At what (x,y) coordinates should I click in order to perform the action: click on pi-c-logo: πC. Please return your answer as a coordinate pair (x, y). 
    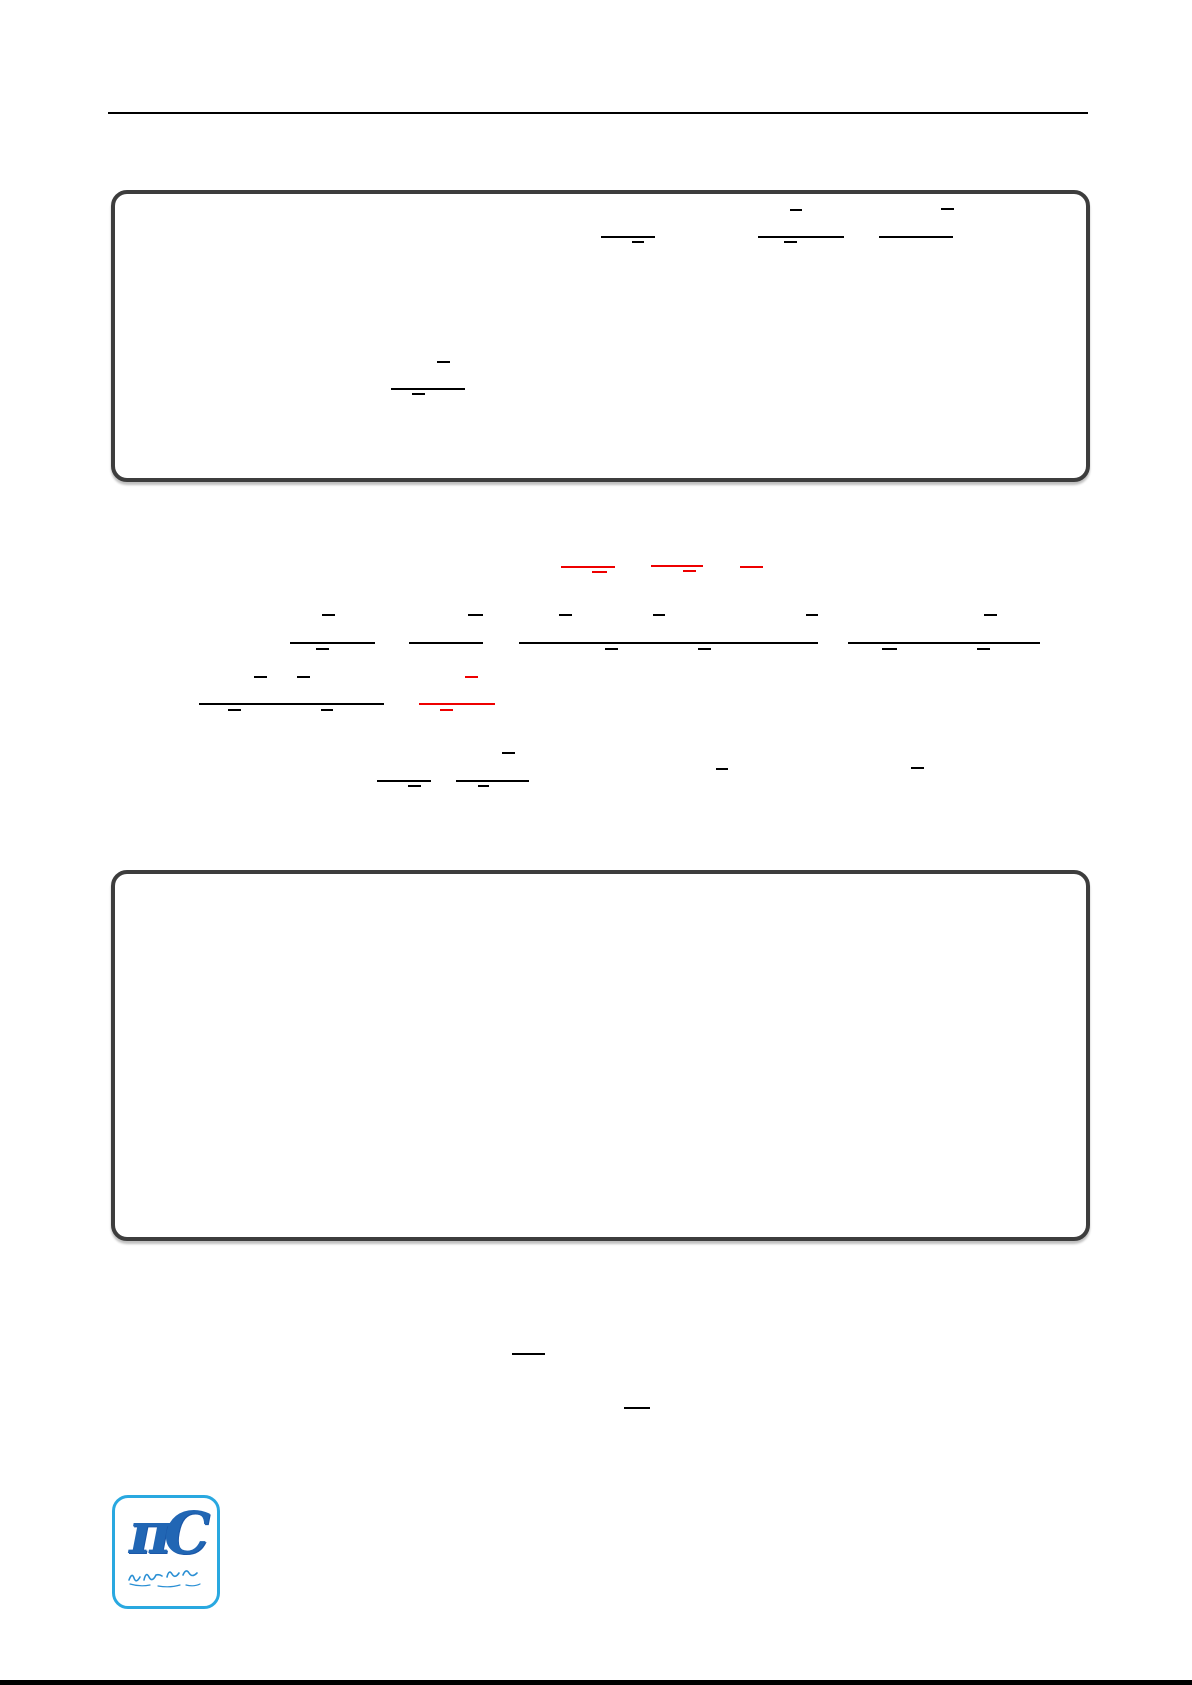
    Looking at the image, I should click on (166, 1552).